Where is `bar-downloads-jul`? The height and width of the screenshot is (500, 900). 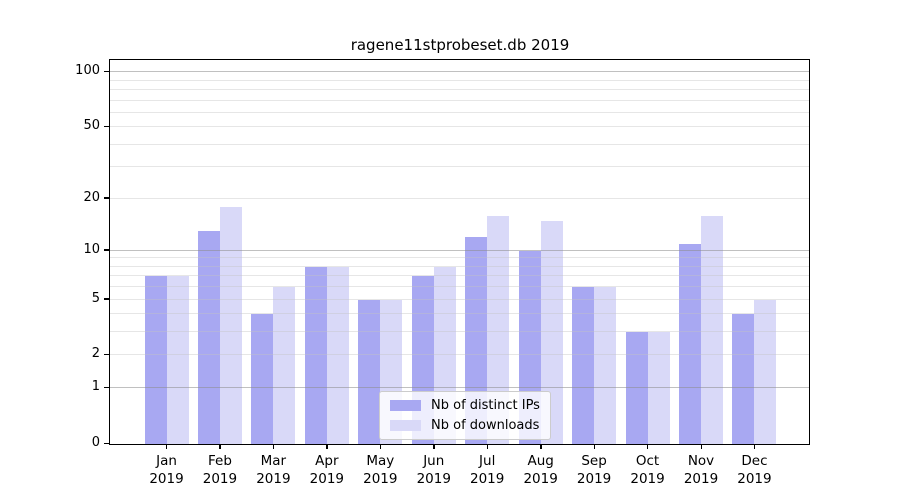
bar-downloads-jul is located at coordinates (498, 329).